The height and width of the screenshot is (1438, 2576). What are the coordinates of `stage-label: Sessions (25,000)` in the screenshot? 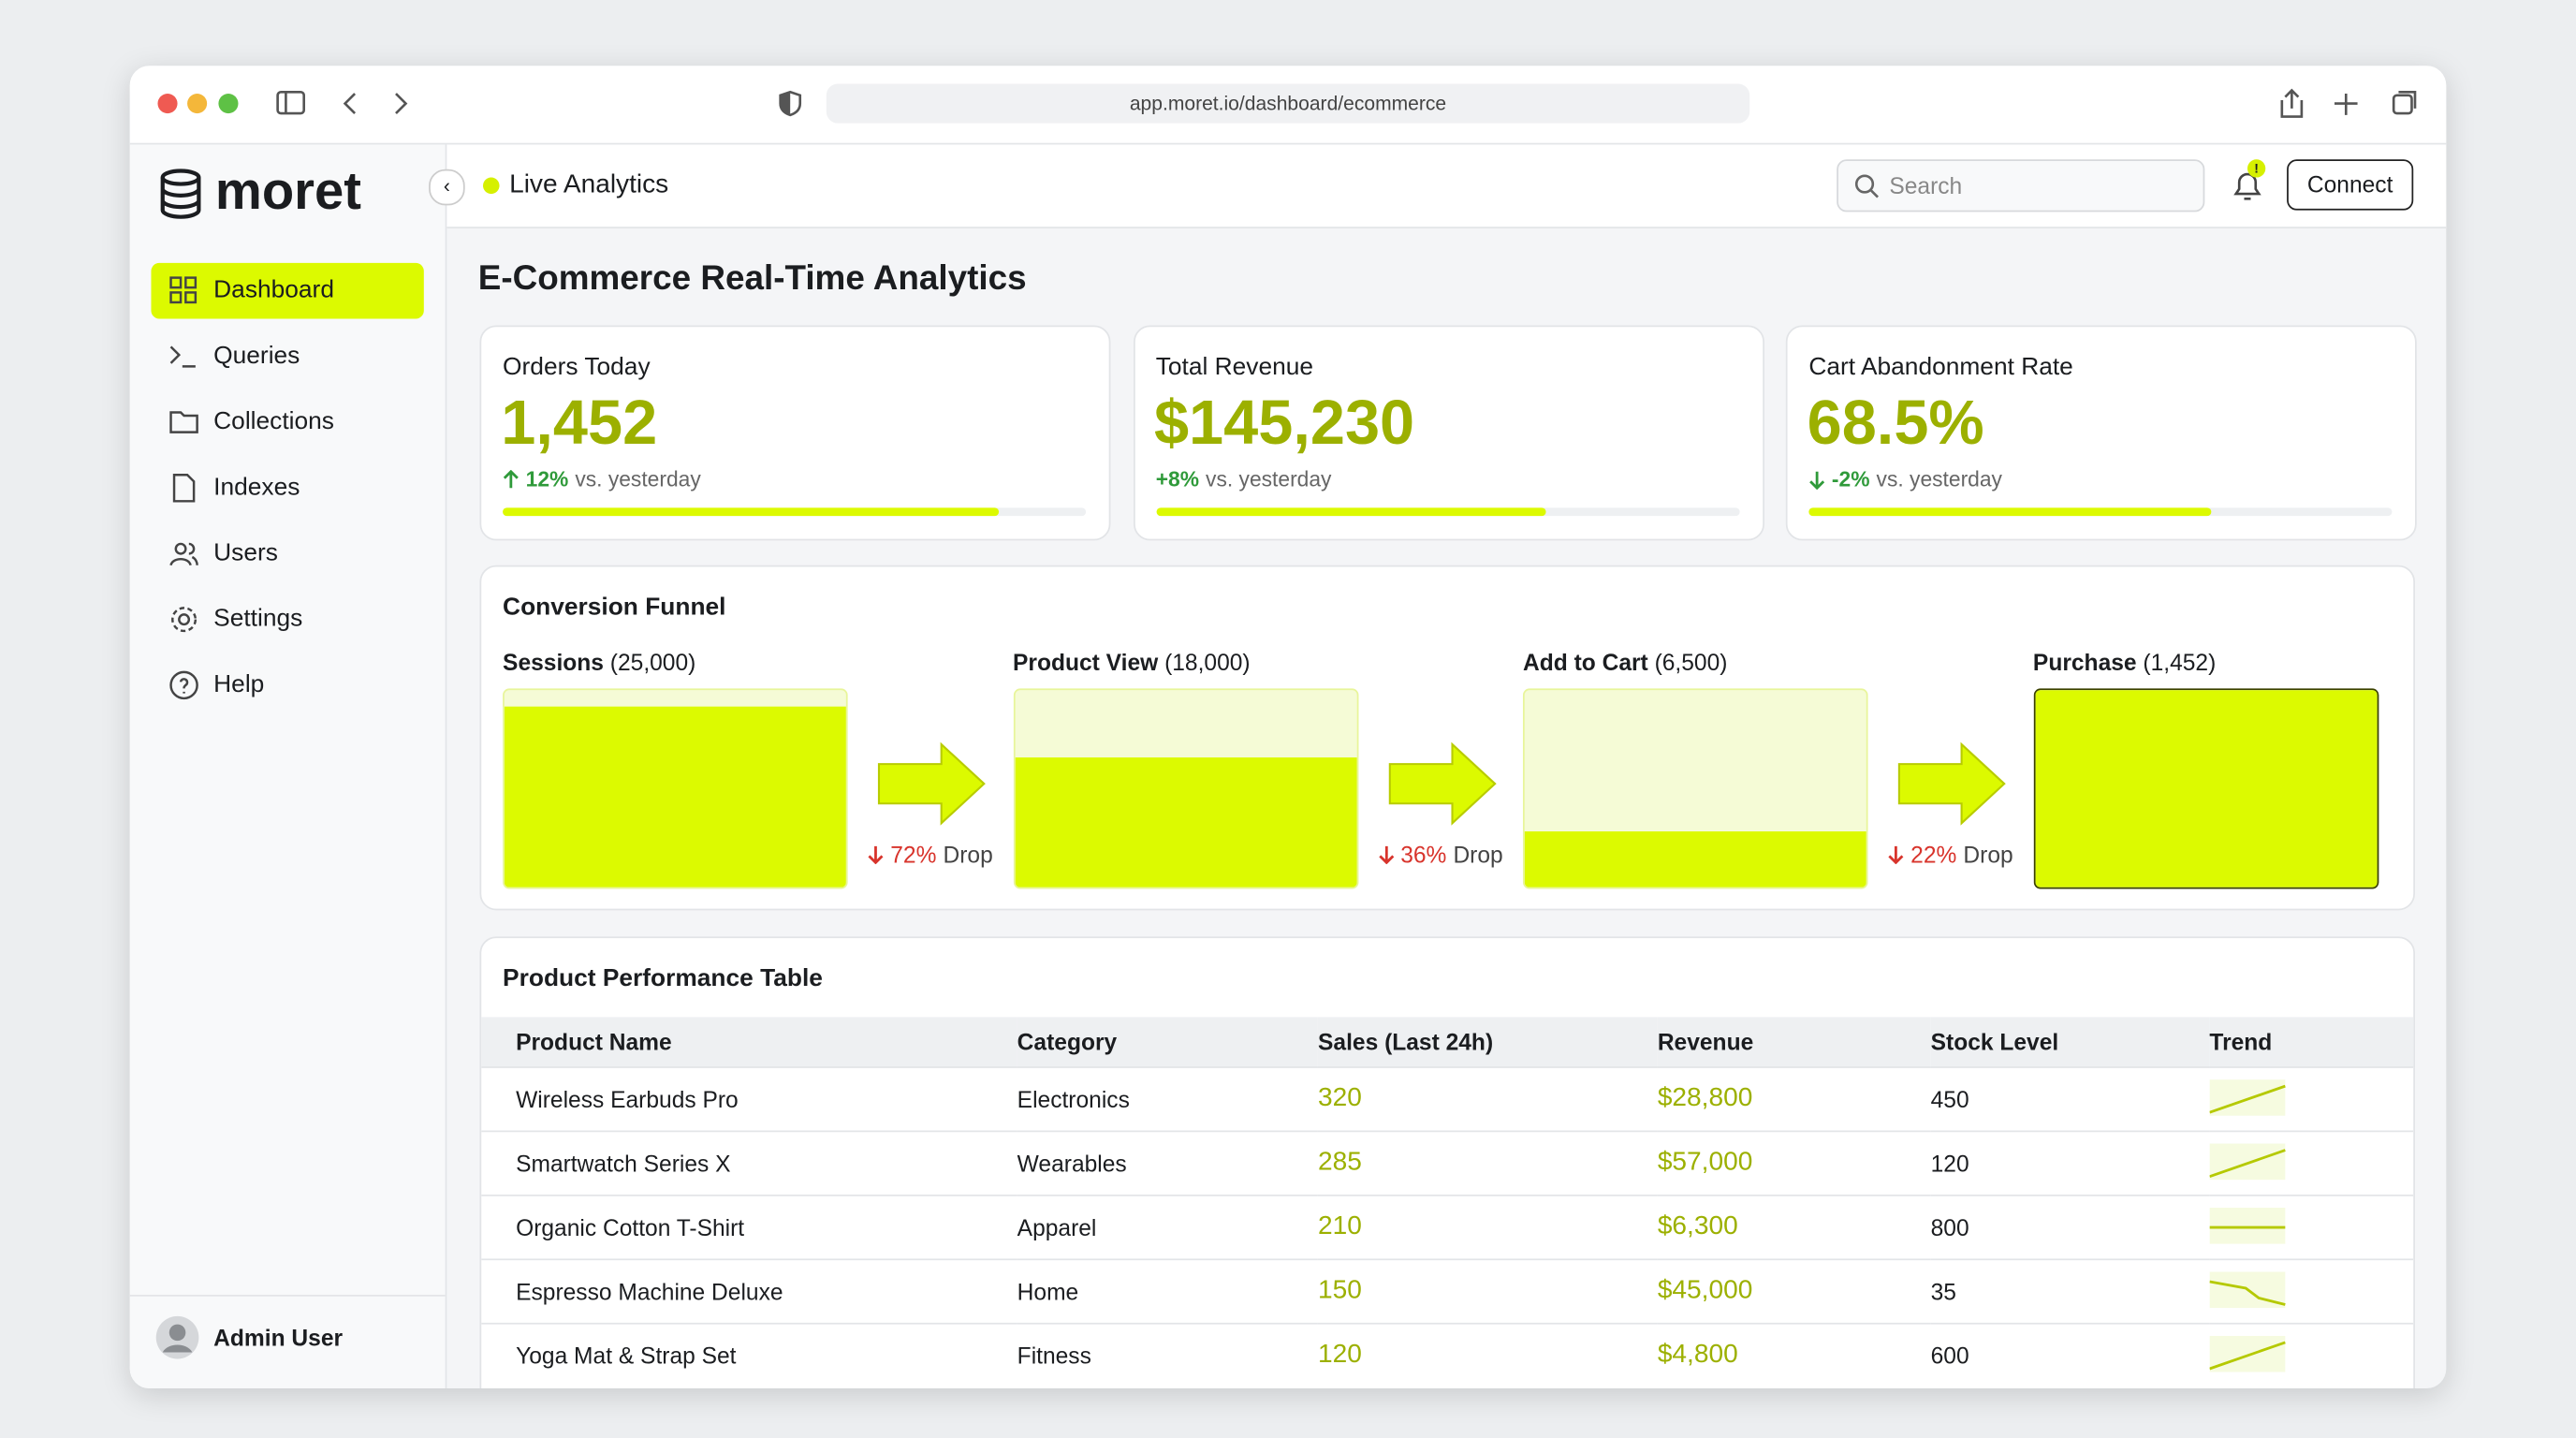 It's located at (599, 662).